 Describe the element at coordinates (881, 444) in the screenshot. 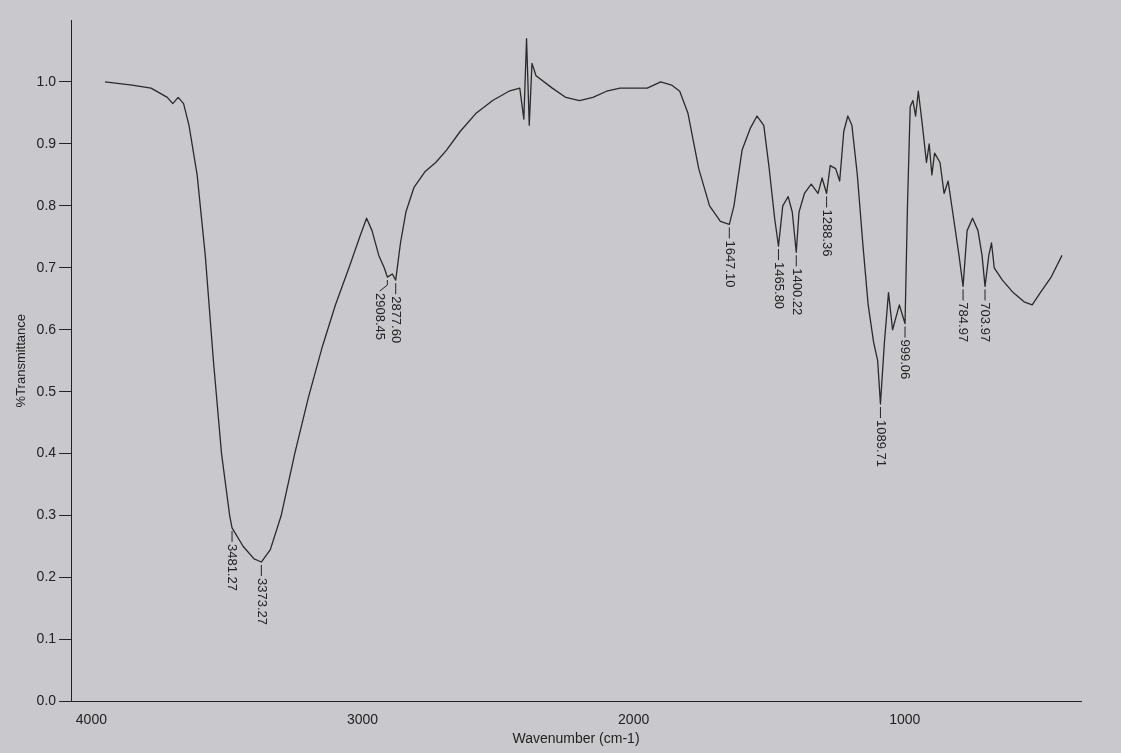

I see `annotation: 1089.71` at that location.